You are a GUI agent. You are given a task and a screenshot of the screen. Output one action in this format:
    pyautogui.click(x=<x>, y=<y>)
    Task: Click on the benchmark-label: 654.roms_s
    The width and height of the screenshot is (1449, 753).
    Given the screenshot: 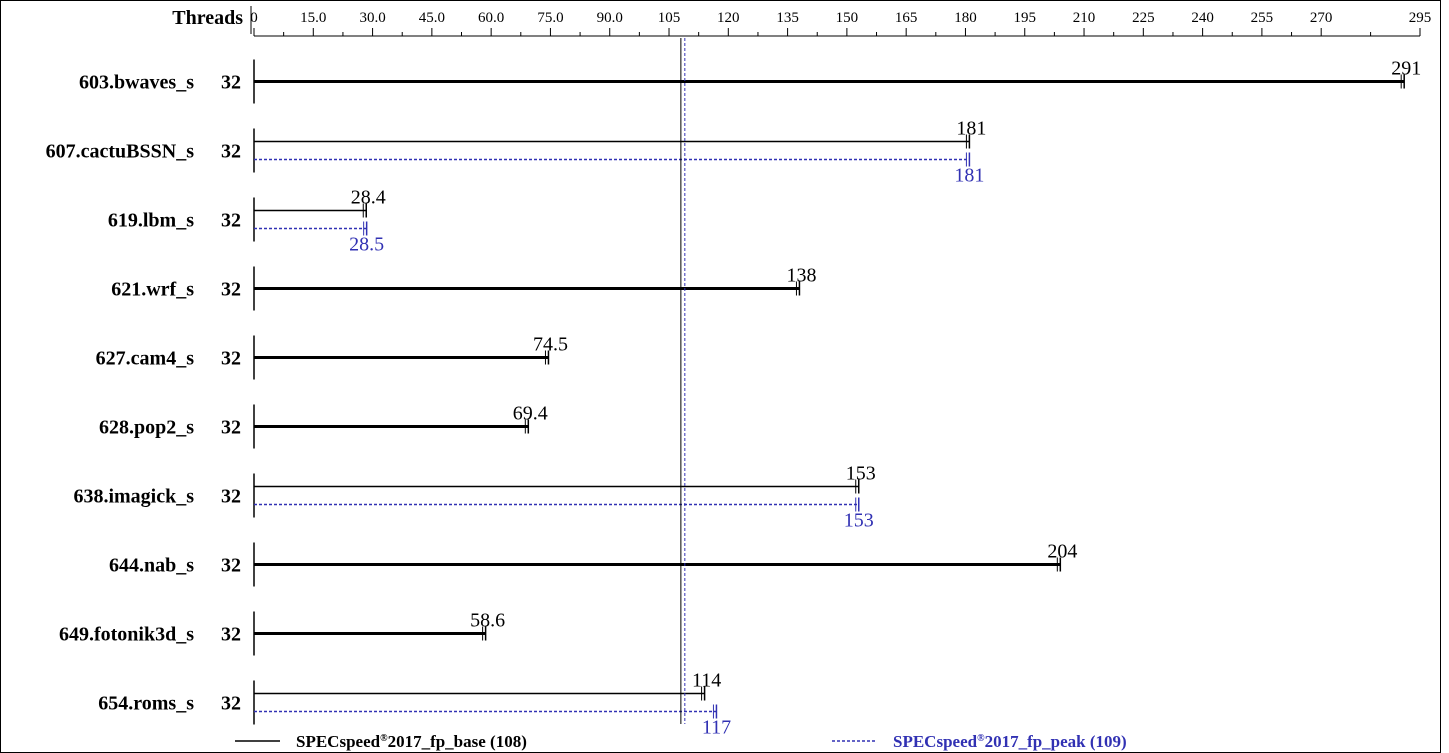 What is the action you would take?
    pyautogui.click(x=146, y=704)
    